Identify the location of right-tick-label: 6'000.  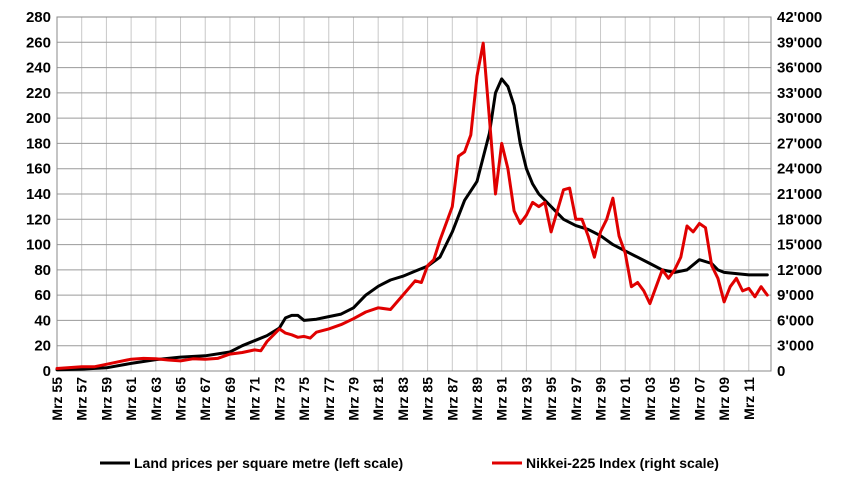
(795, 320).